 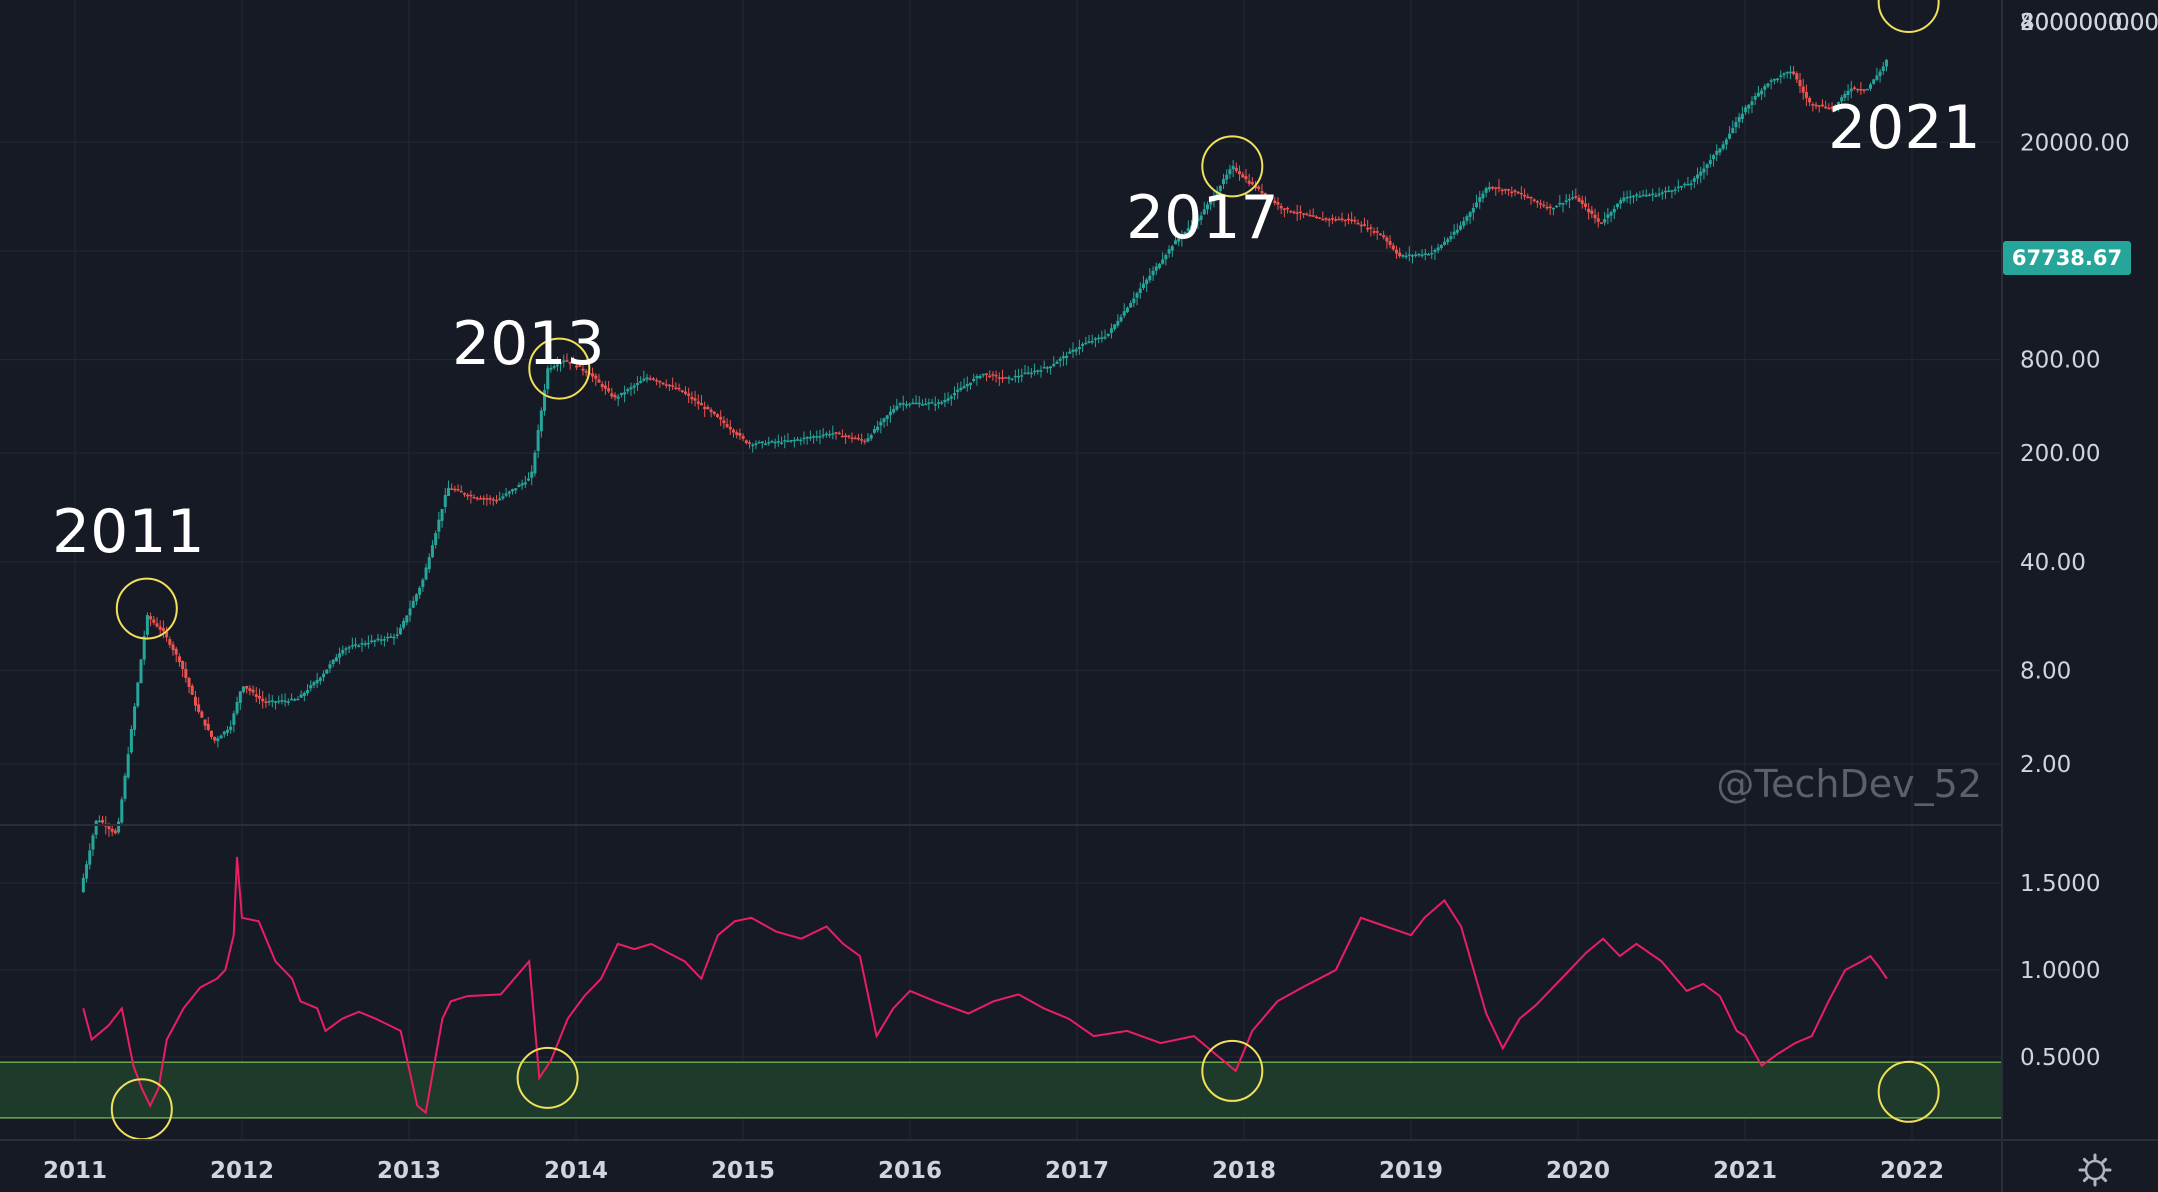 I want to click on oscillator-tick-label: 0.5000, so click(x=2060, y=1058).